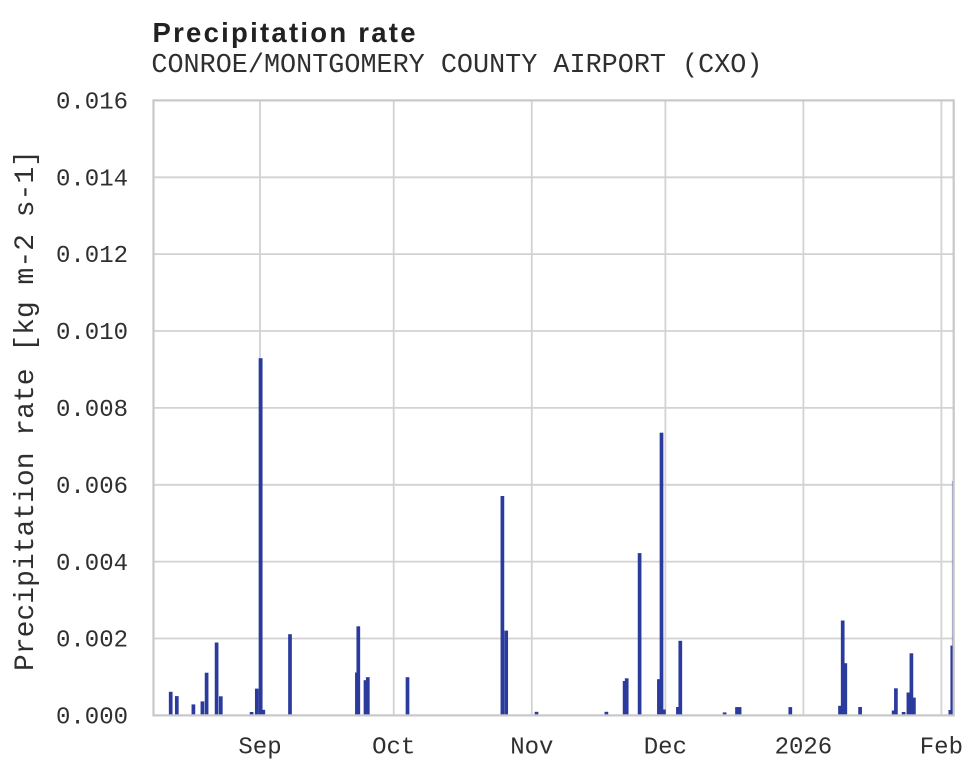 The height and width of the screenshot is (780, 980). What do you see at coordinates (393, 748) in the screenshot?
I see `svg-text: Oct` at bounding box center [393, 748].